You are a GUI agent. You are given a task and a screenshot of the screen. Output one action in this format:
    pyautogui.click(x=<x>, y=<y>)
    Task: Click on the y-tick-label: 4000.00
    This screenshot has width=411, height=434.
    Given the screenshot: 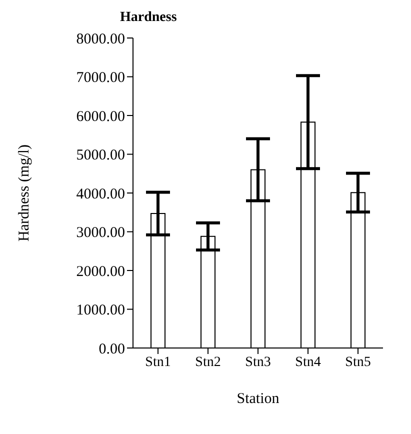 What is the action you would take?
    pyautogui.click(x=100, y=194)
    